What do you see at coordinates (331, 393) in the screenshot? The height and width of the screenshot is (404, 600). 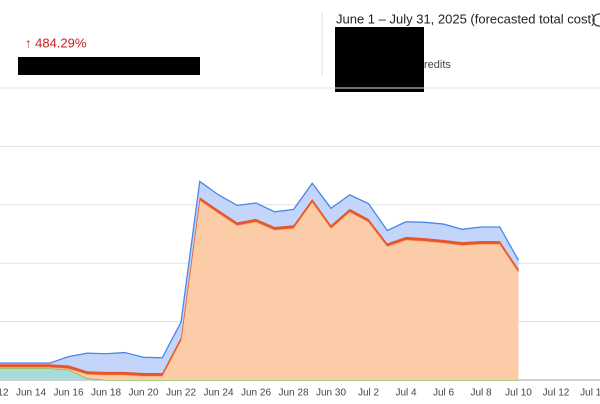 I see `x-tick-label: Jun 30` at bounding box center [331, 393].